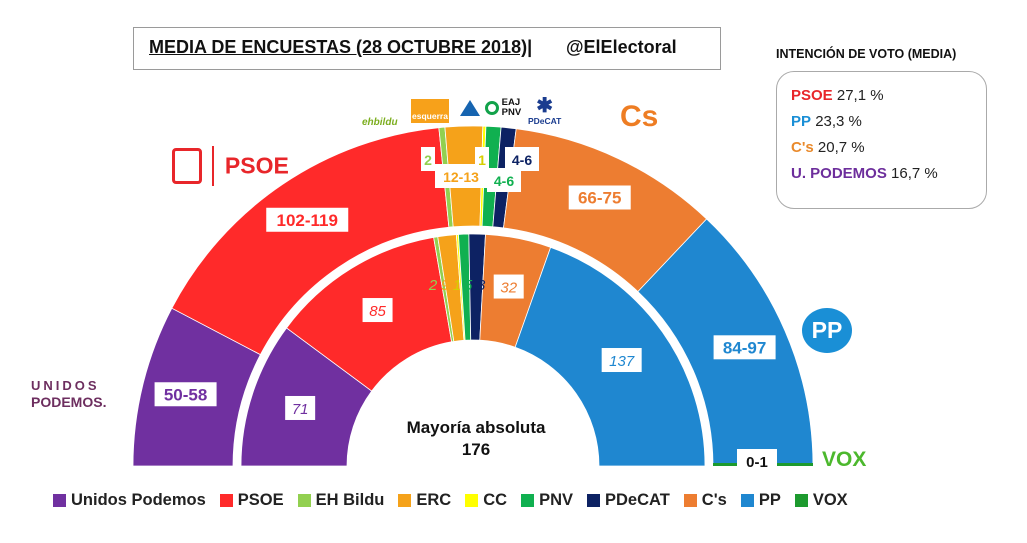 The width and height of the screenshot is (1027, 543). I want to click on poll-row-podemos: U. PODEMOS 16,7 %, so click(864, 173).